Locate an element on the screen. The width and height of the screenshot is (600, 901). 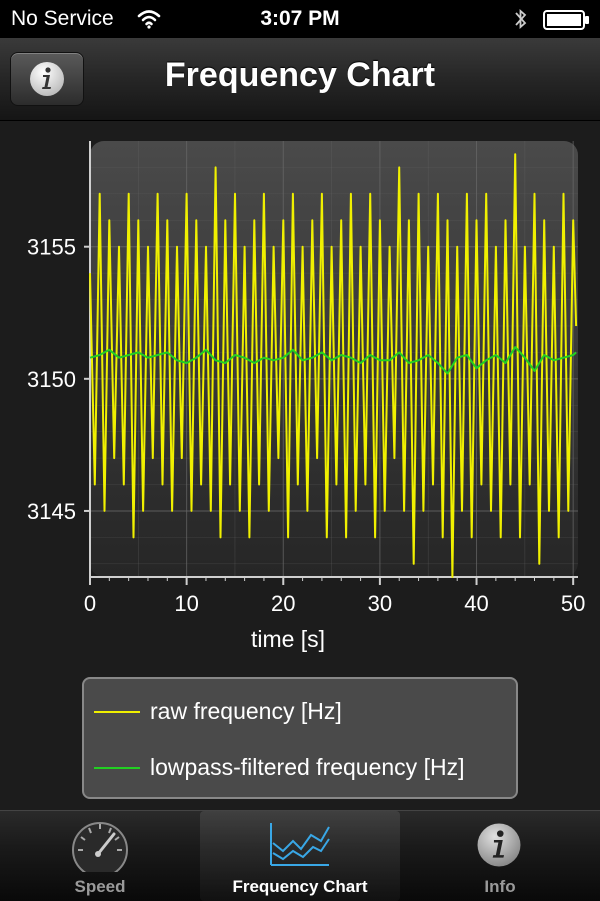
x-tick-label: 0 is located at coordinates (90, 603).